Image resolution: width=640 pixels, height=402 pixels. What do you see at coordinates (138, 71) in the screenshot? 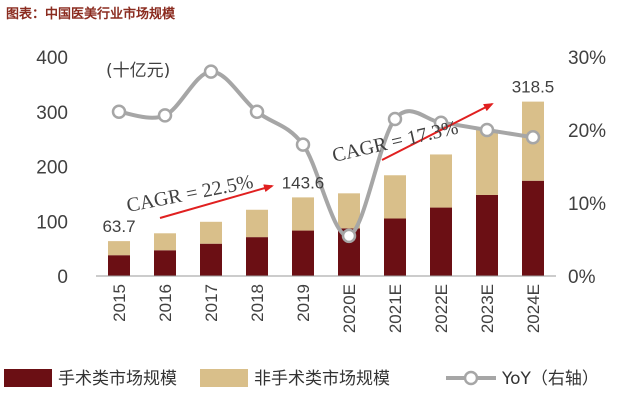
I see `unit-label: (十亿元)` at bounding box center [138, 71].